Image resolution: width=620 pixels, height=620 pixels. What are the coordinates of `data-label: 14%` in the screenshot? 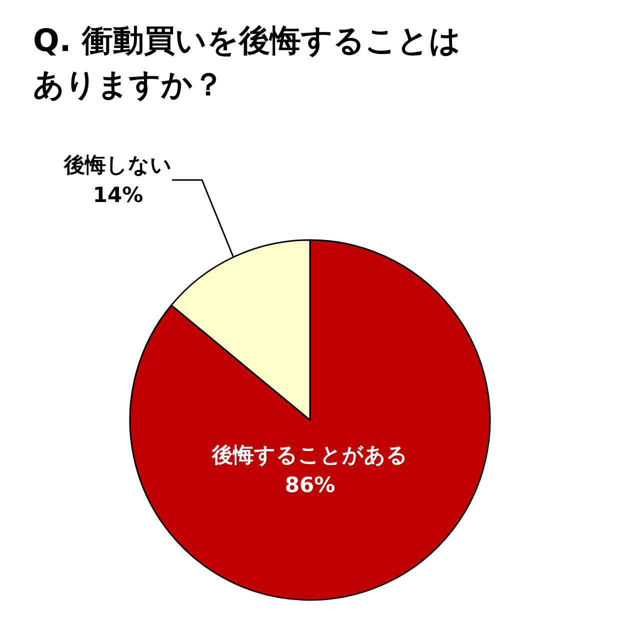 It's located at (118, 195).